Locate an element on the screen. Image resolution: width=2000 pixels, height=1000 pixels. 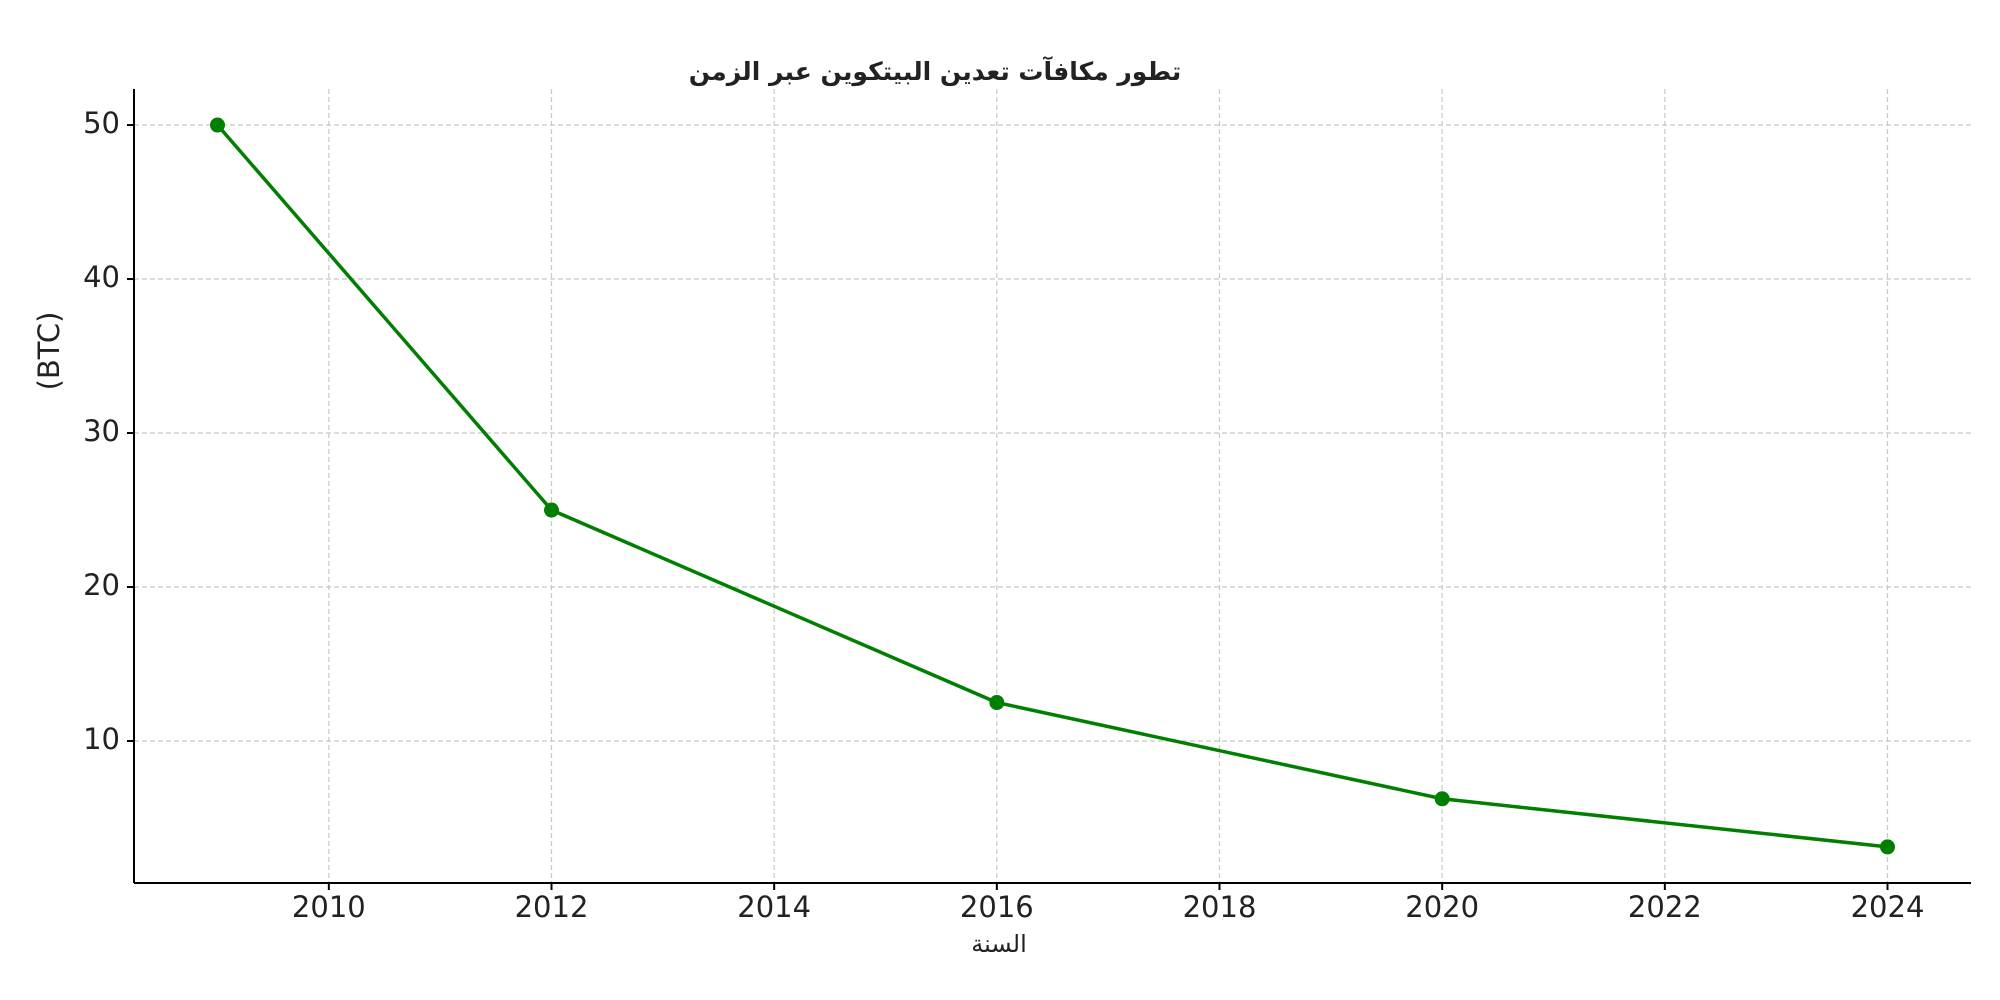
y-tick-label: 20 is located at coordinates (101, 585).